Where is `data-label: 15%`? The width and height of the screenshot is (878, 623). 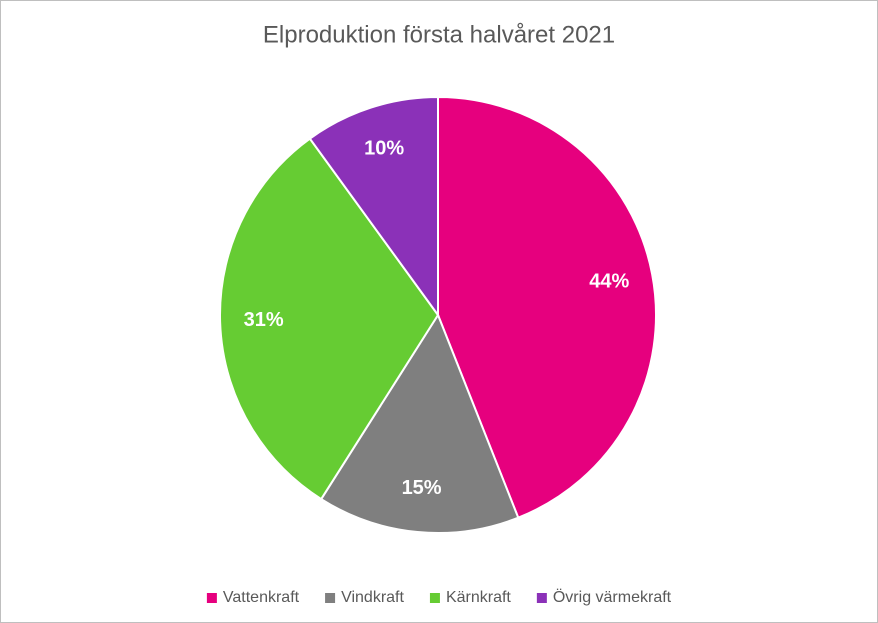 data-label: 15% is located at coordinates (422, 488).